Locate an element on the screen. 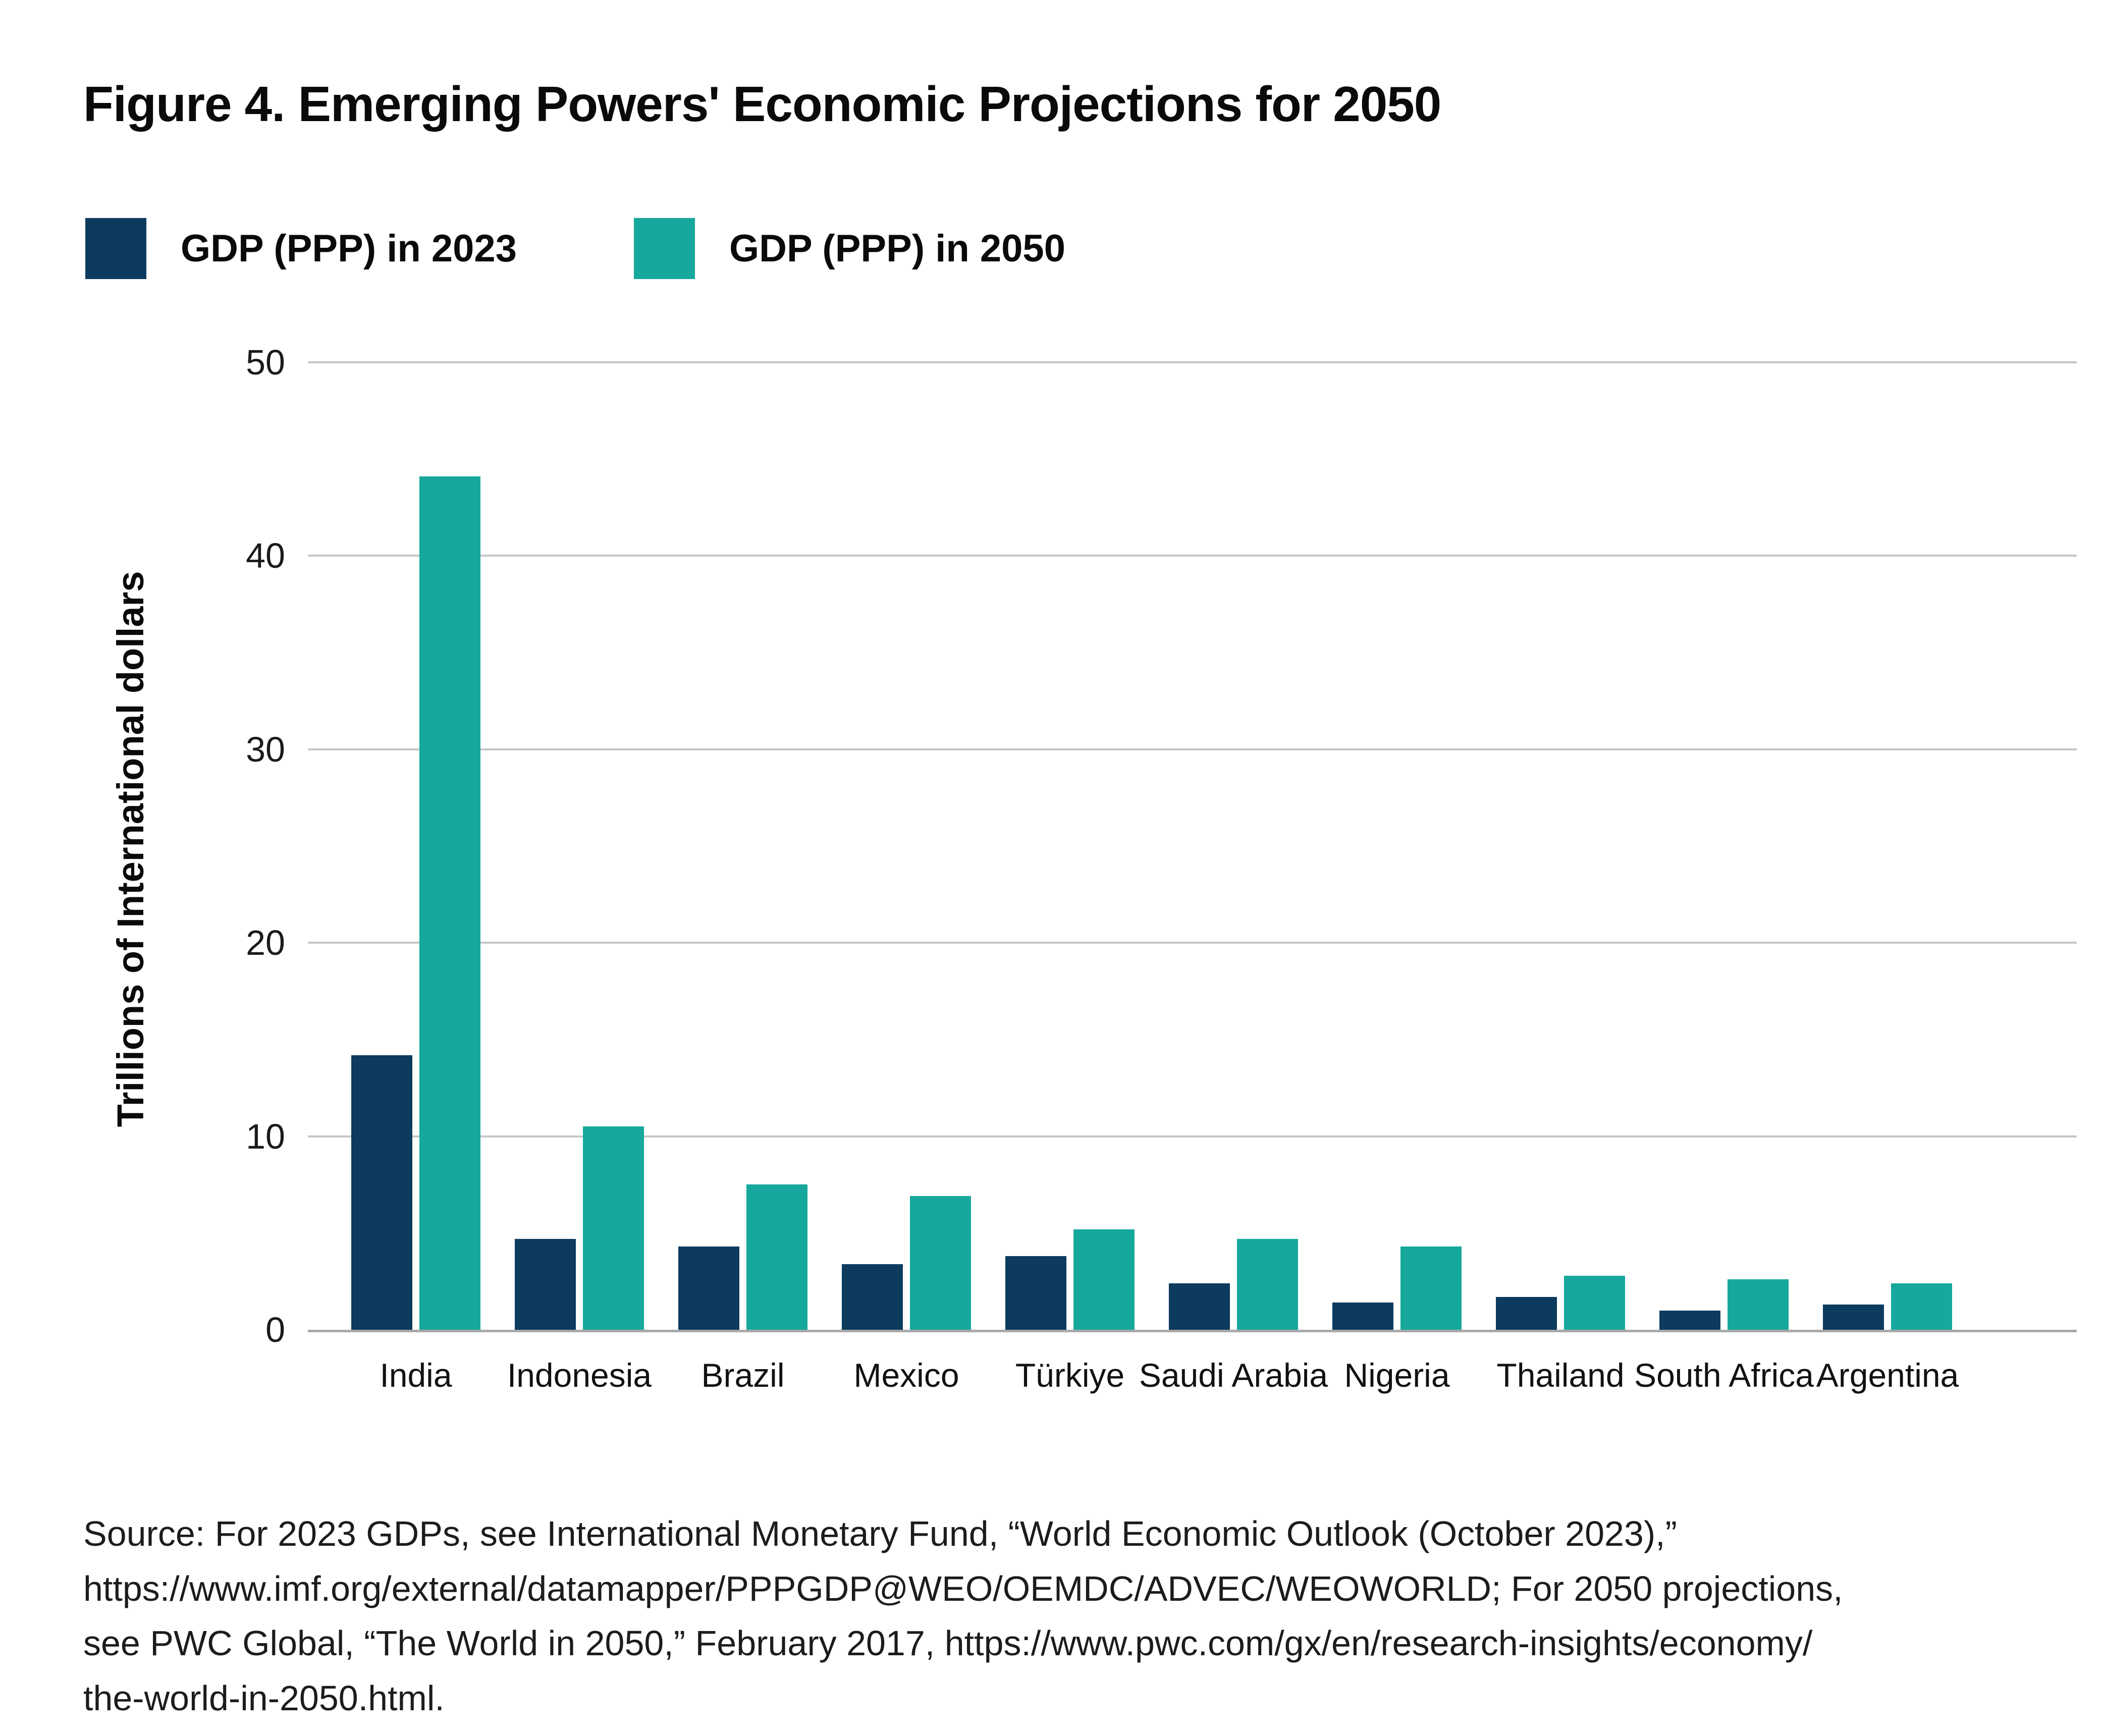  bar-group-brazil: Brazil is located at coordinates (742, 878).